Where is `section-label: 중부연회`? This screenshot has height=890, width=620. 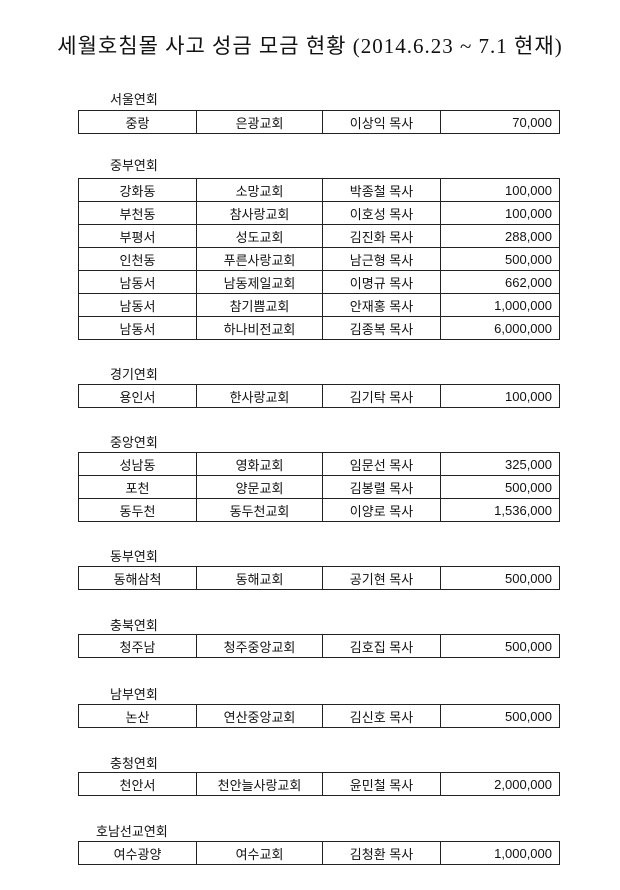
section-label: 중부연회 is located at coordinates (134, 165).